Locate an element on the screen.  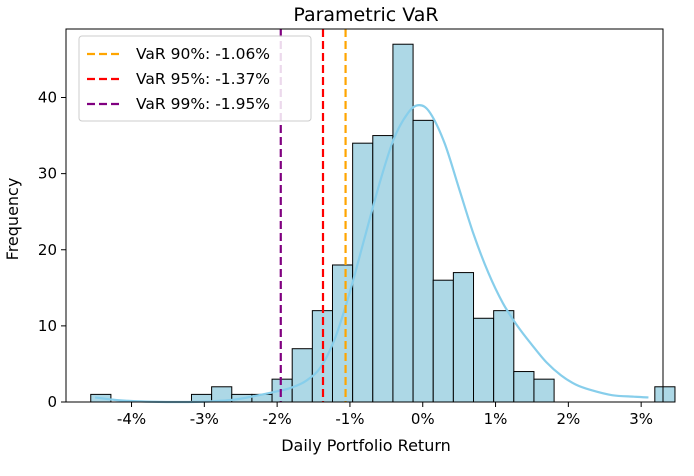
y-tick-label: 0 is located at coordinates (52, 402).